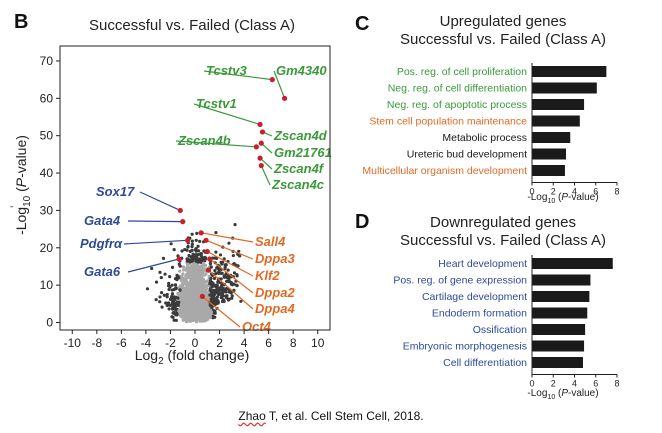  Describe the element at coordinates (21, 191) in the screenshot. I see `y-label-open: (` at that location.